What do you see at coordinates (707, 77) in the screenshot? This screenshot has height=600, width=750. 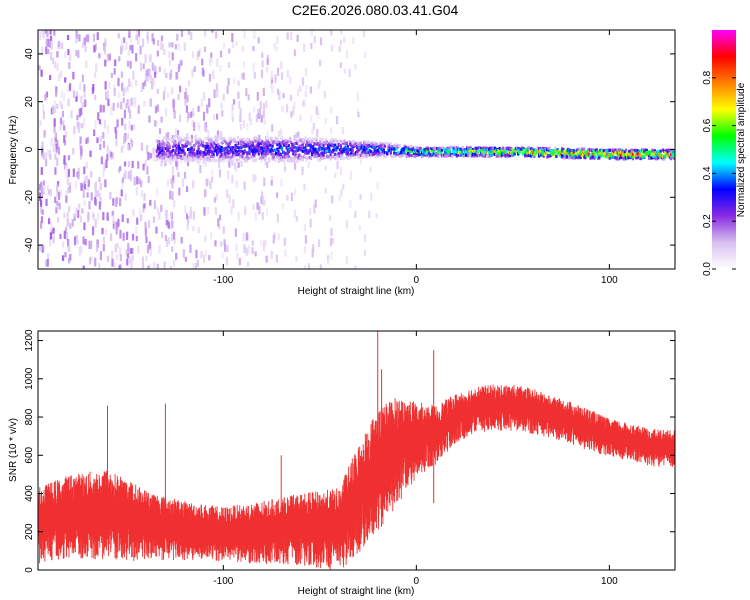 I see `colorbar-tick-label: 0.8` at bounding box center [707, 77].